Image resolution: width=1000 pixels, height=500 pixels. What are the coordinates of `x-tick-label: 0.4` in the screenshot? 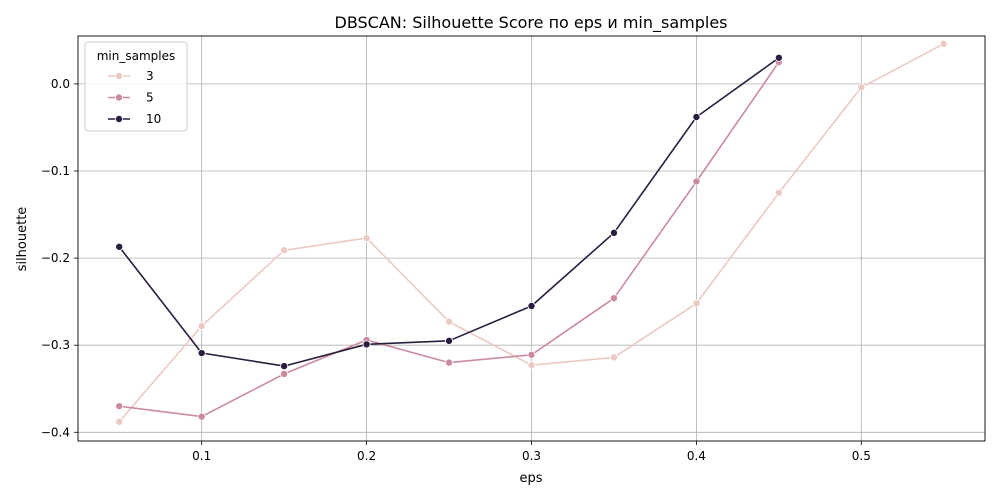 It's located at (696, 456).